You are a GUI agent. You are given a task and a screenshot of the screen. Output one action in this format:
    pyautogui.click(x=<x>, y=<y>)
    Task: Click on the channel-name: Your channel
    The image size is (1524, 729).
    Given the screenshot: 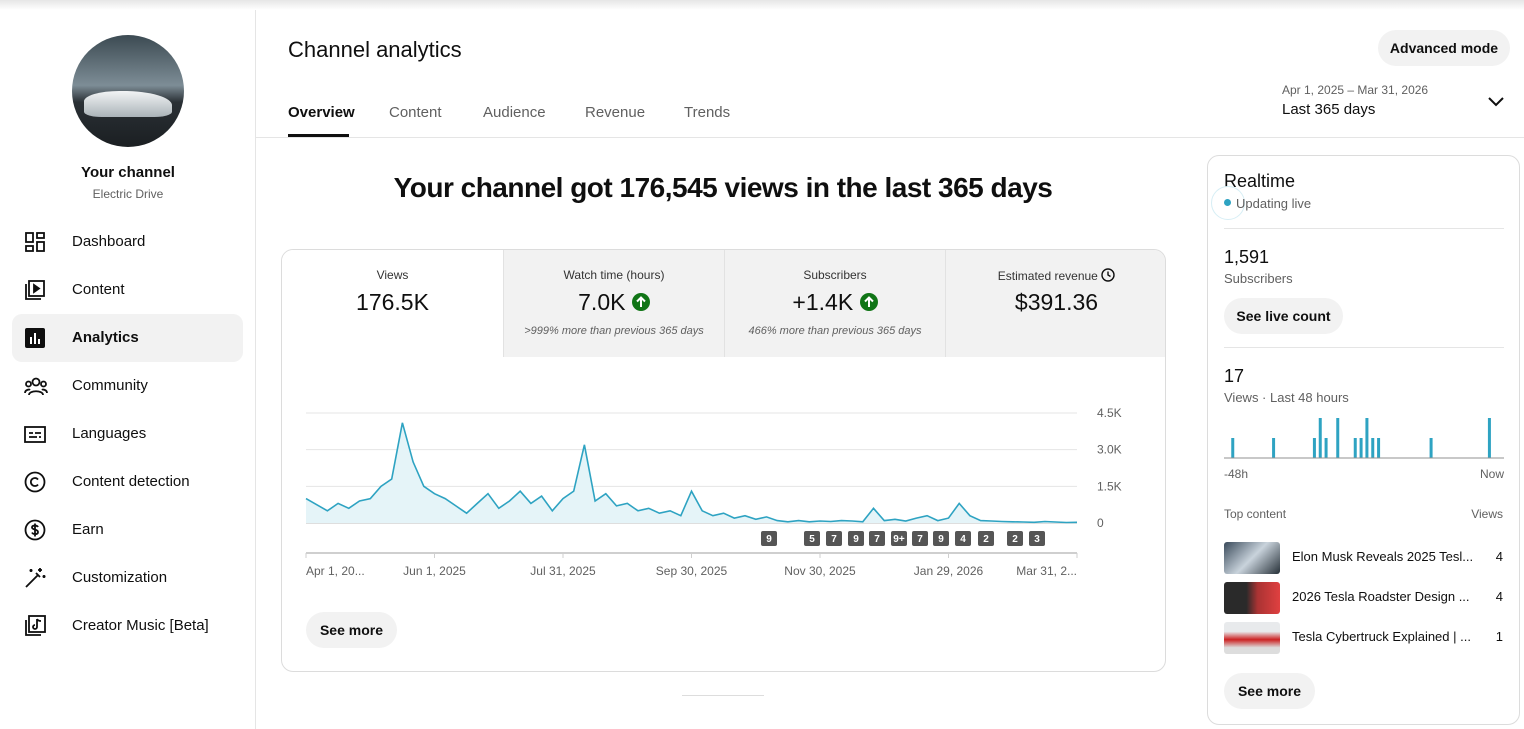 What is the action you would take?
    pyautogui.click(x=128, y=172)
    